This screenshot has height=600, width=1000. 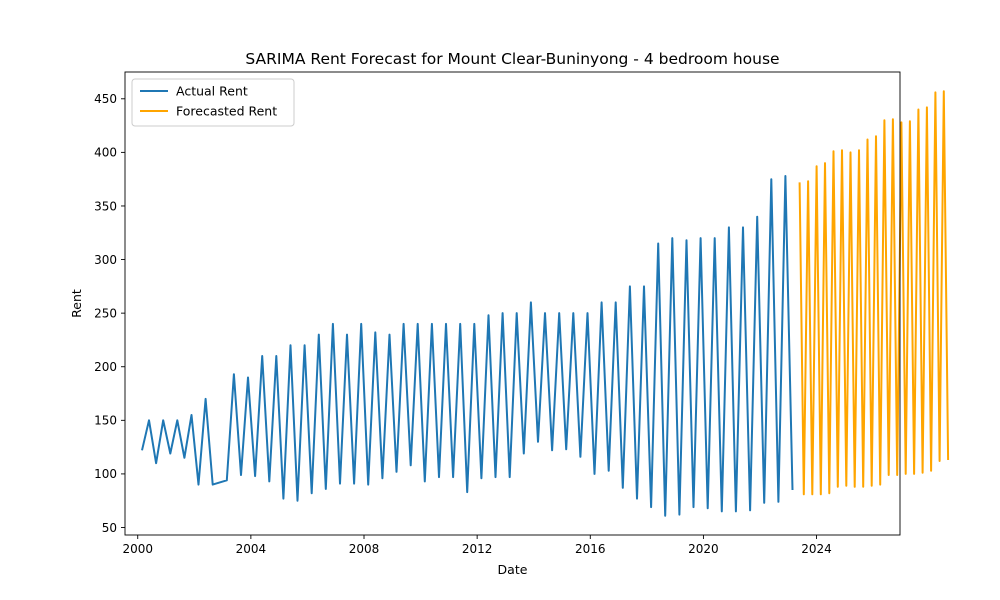 I want to click on y-tick-label: 250, so click(x=105, y=313).